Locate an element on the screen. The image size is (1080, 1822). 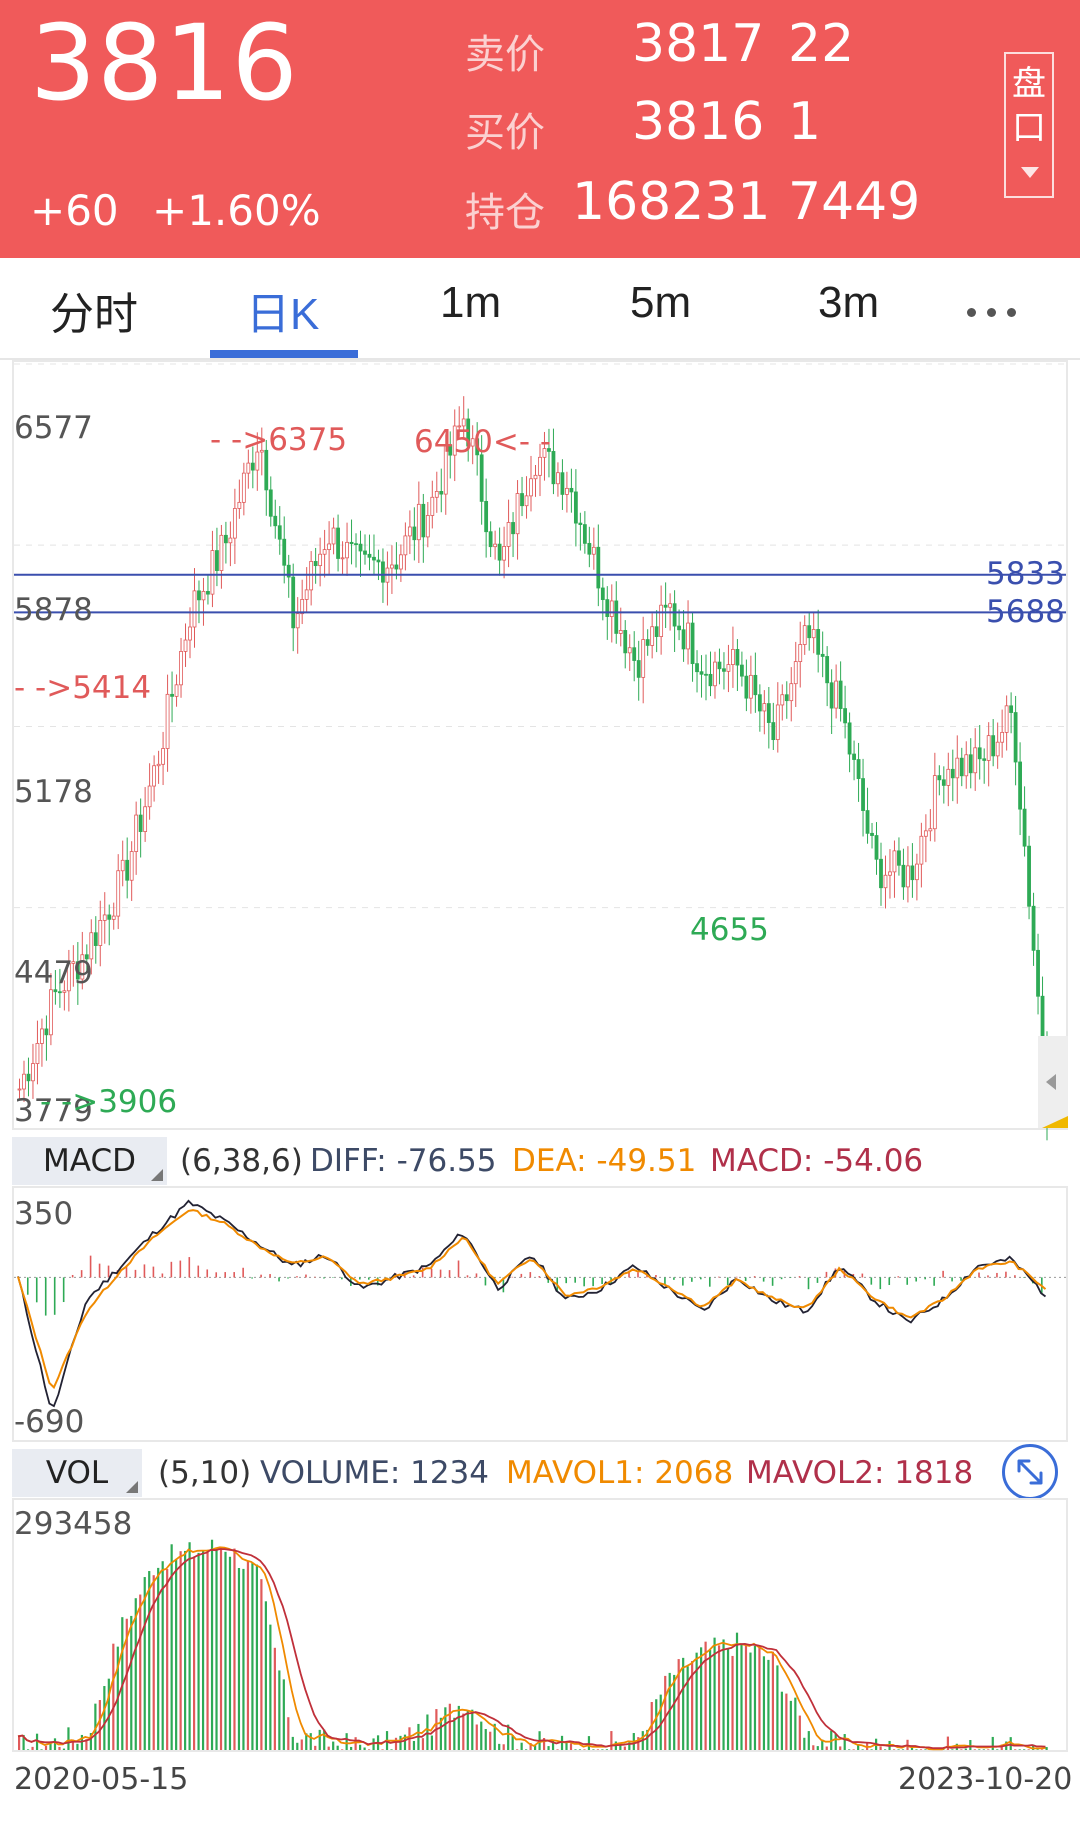
tab-intraday: 分时 is located at coordinates (94, 314).